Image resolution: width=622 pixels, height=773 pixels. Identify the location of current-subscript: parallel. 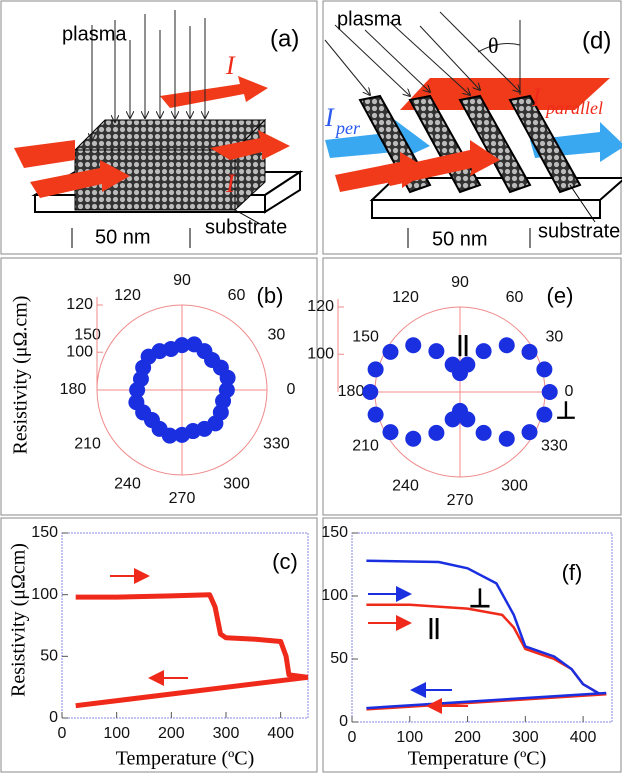
(573, 108).